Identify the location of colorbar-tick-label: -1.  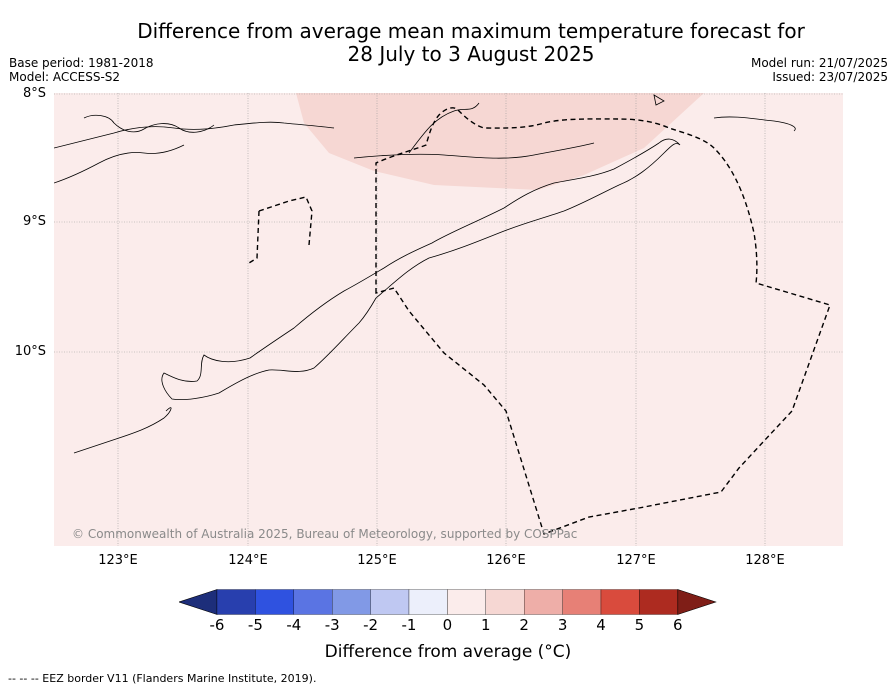
(409, 625).